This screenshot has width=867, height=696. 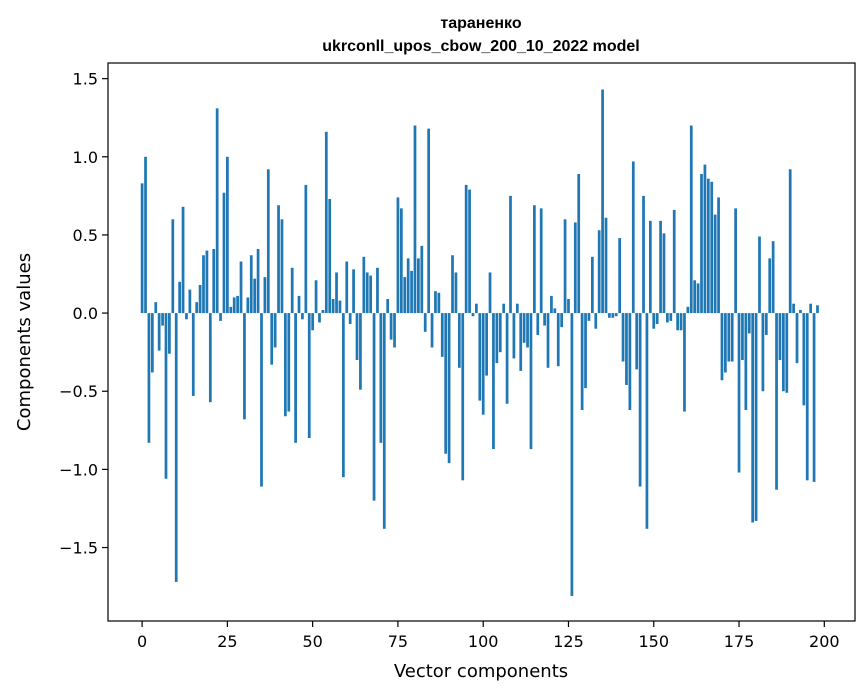 What do you see at coordinates (398, 641) in the screenshot?
I see `x-tick-label: 75` at bounding box center [398, 641].